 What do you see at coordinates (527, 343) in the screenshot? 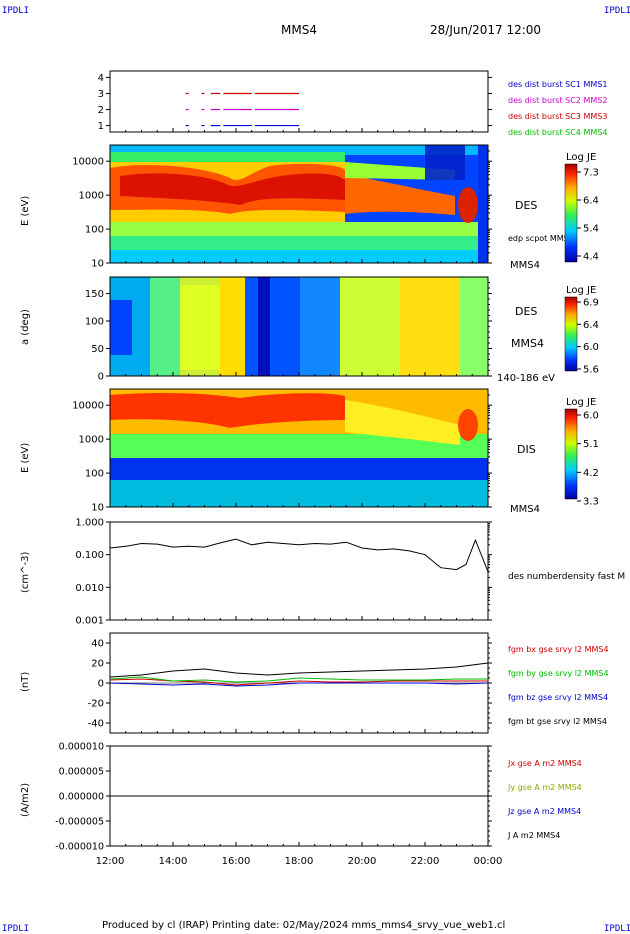
I see `des-pitch-sc-label: MMS4` at bounding box center [527, 343].